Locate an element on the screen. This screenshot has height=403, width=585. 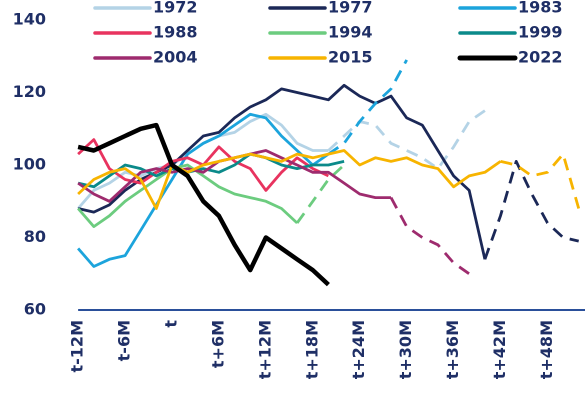
legend-label: 2015 is located at coordinates (350, 57).